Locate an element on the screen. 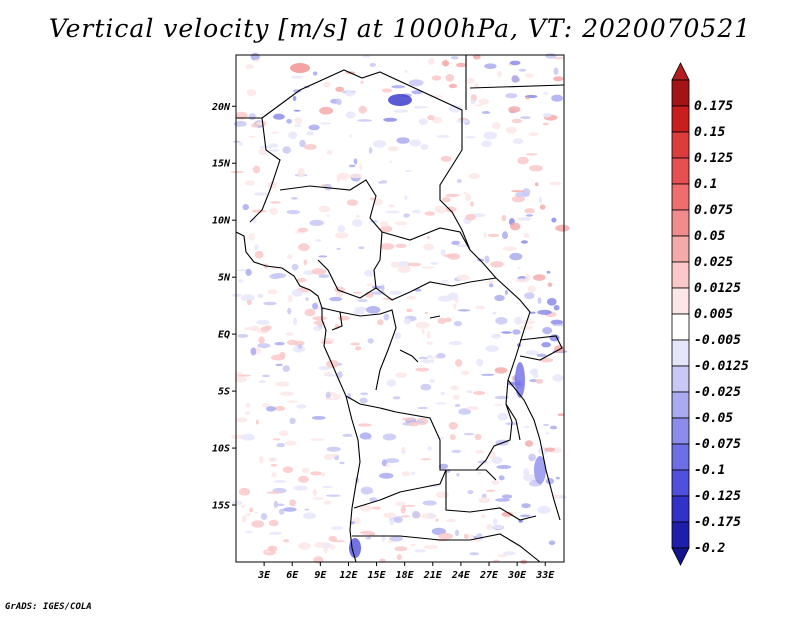  lon-tick-label: 27E is located at coordinates (489, 575).